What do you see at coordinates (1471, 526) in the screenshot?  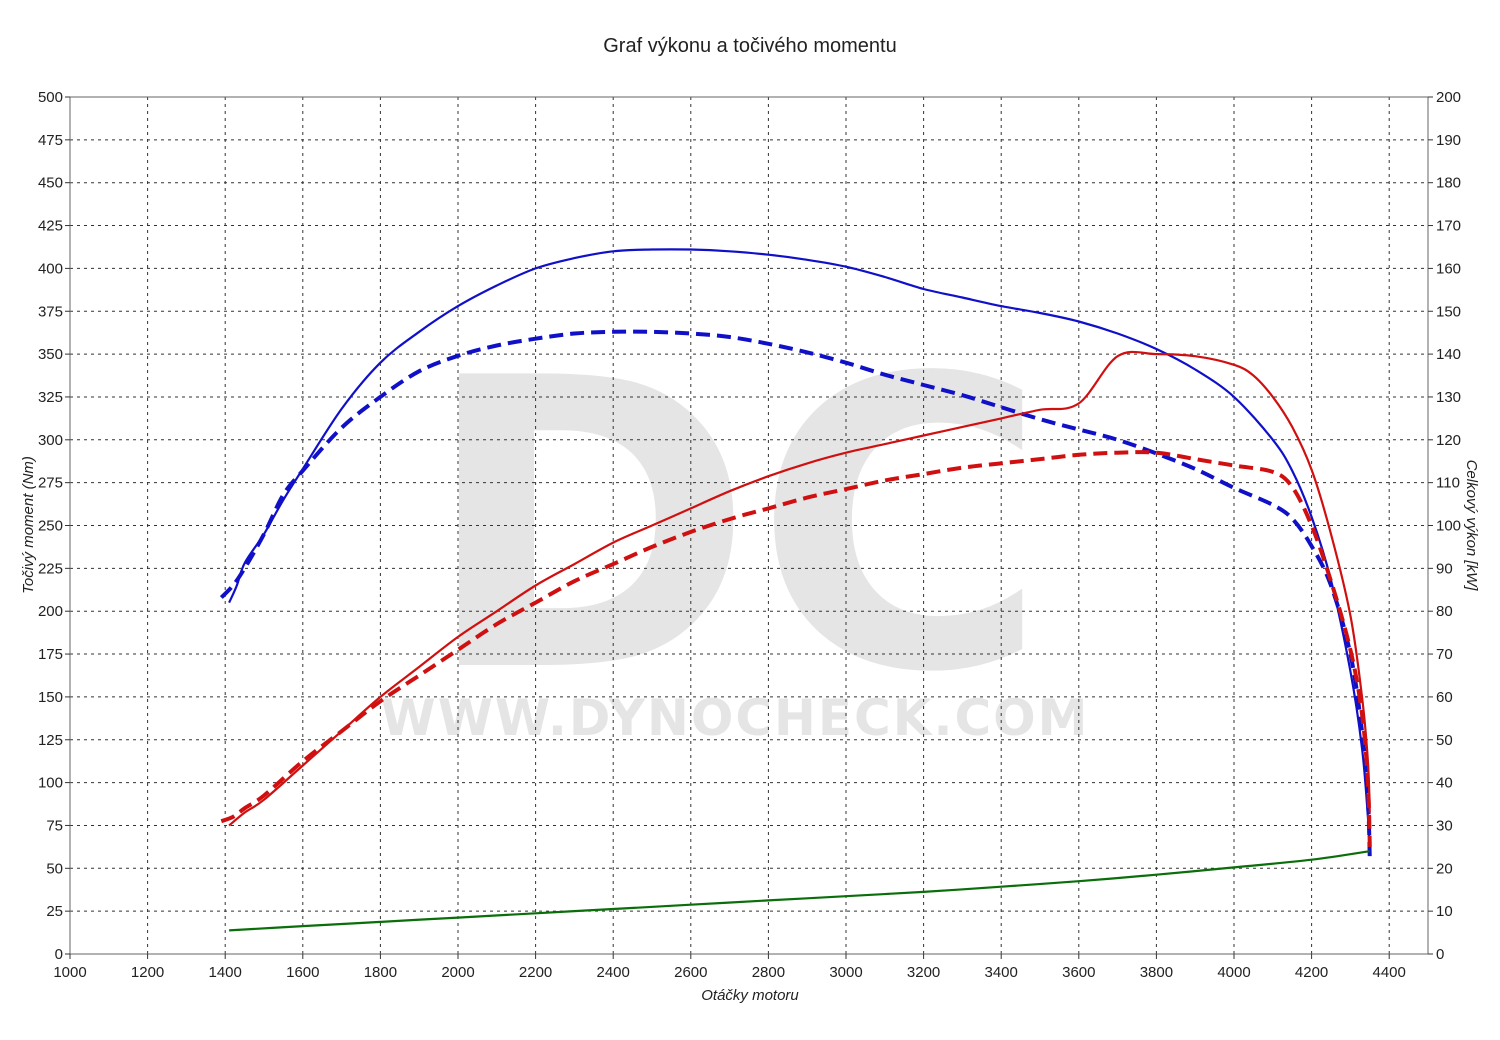 I see `y-right-axis-label: Celkový výkon [kW]` at bounding box center [1471, 526].